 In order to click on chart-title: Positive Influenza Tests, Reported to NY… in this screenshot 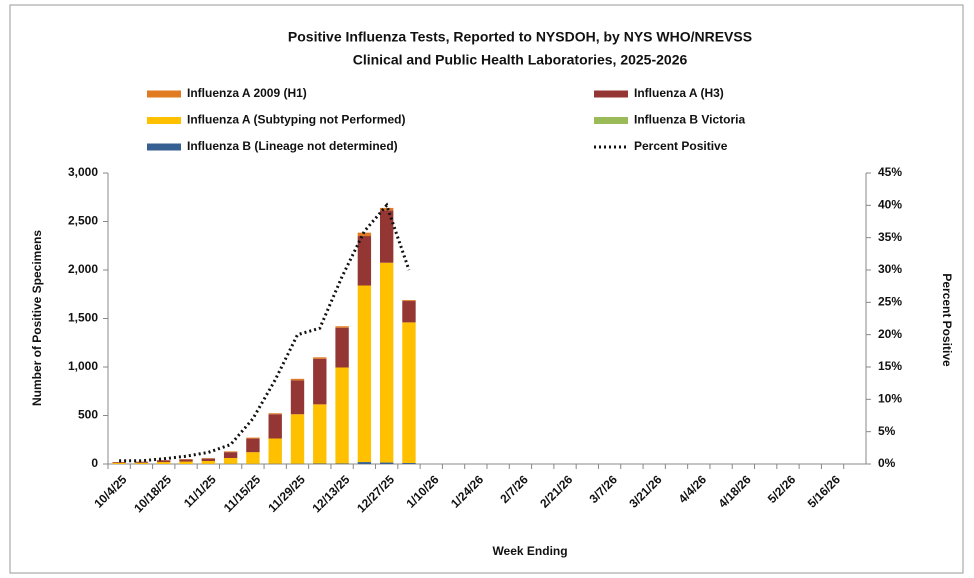, I will do `click(520, 37)`.